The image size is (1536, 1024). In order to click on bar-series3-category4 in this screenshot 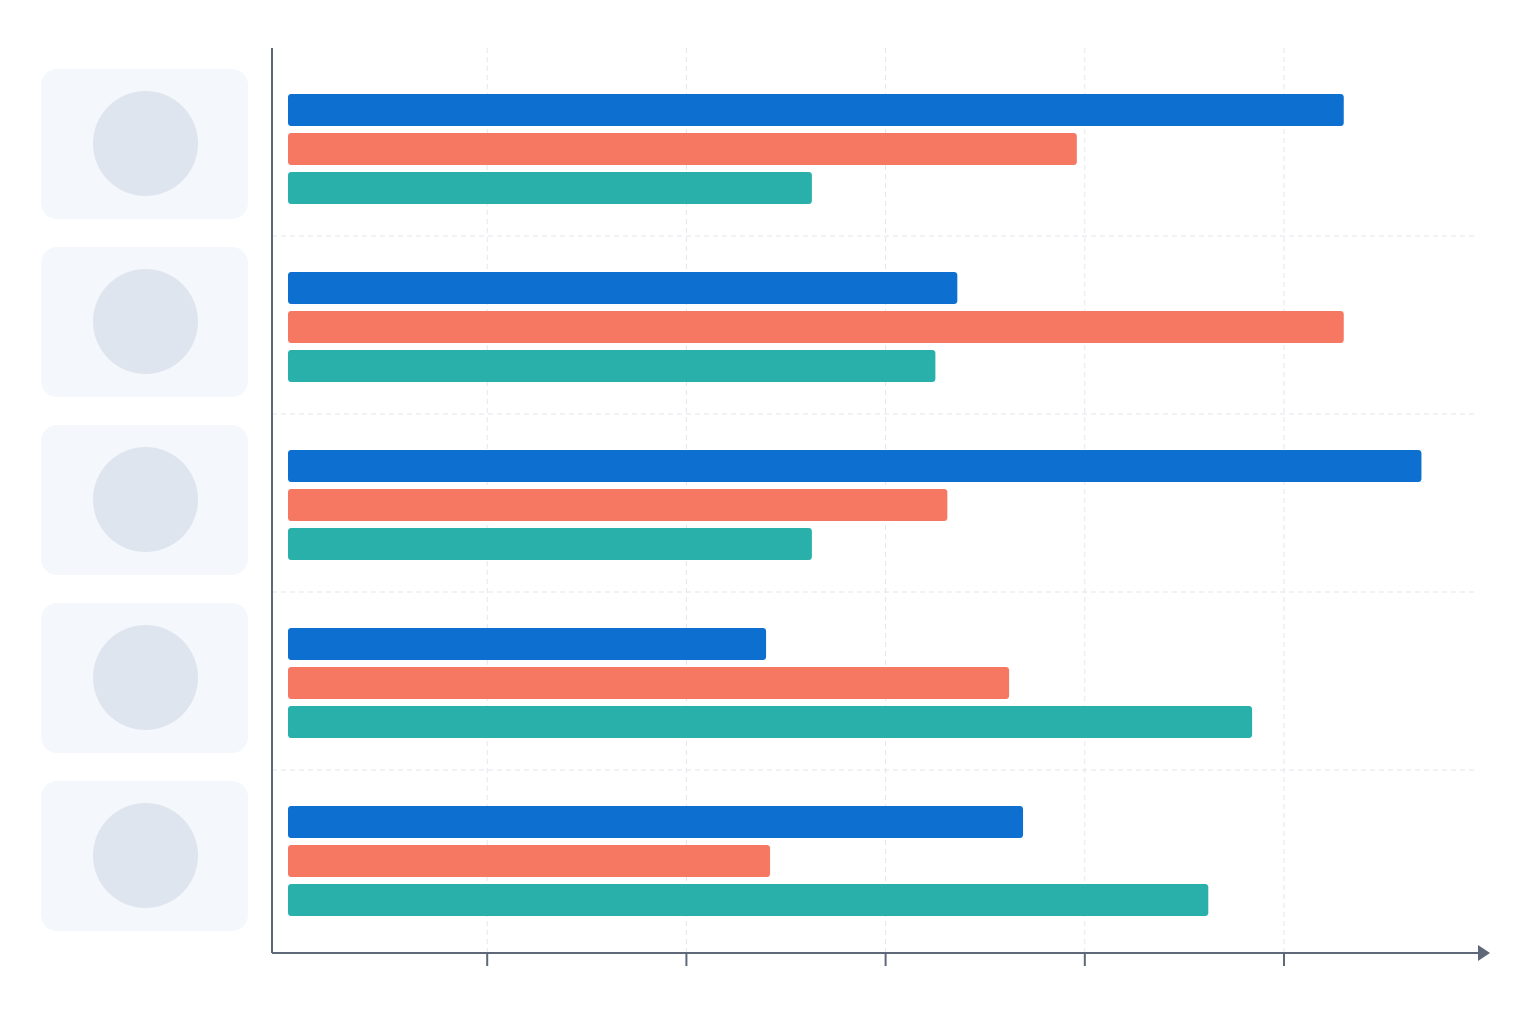, I will do `click(770, 722)`.